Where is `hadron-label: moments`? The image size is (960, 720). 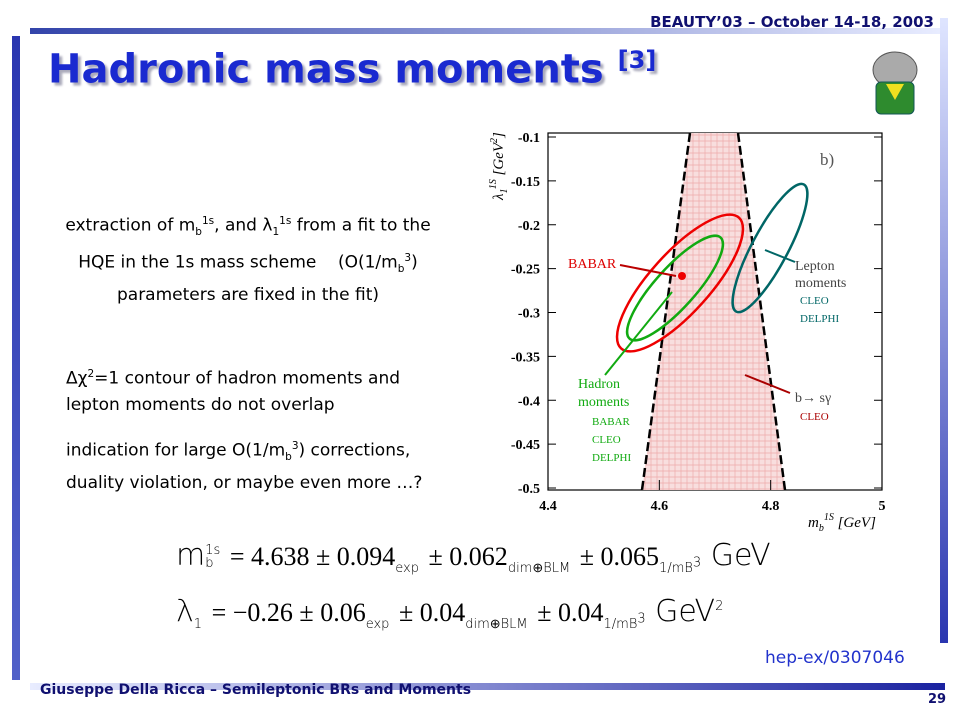 hadron-label: moments is located at coordinates (603, 402).